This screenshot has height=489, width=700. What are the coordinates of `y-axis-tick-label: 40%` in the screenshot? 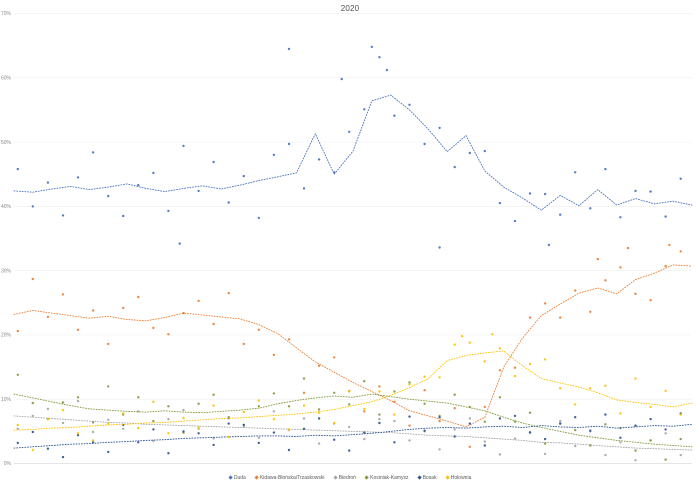 It's located at (6, 207).